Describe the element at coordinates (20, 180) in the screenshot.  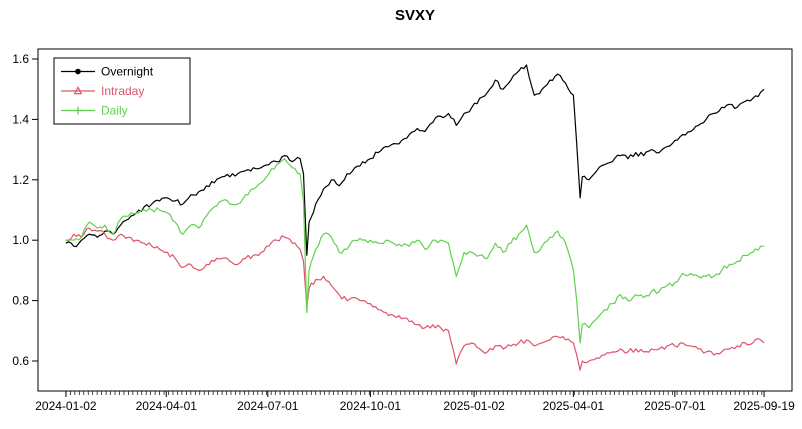
I see `y-tick-label: 1.2` at that location.